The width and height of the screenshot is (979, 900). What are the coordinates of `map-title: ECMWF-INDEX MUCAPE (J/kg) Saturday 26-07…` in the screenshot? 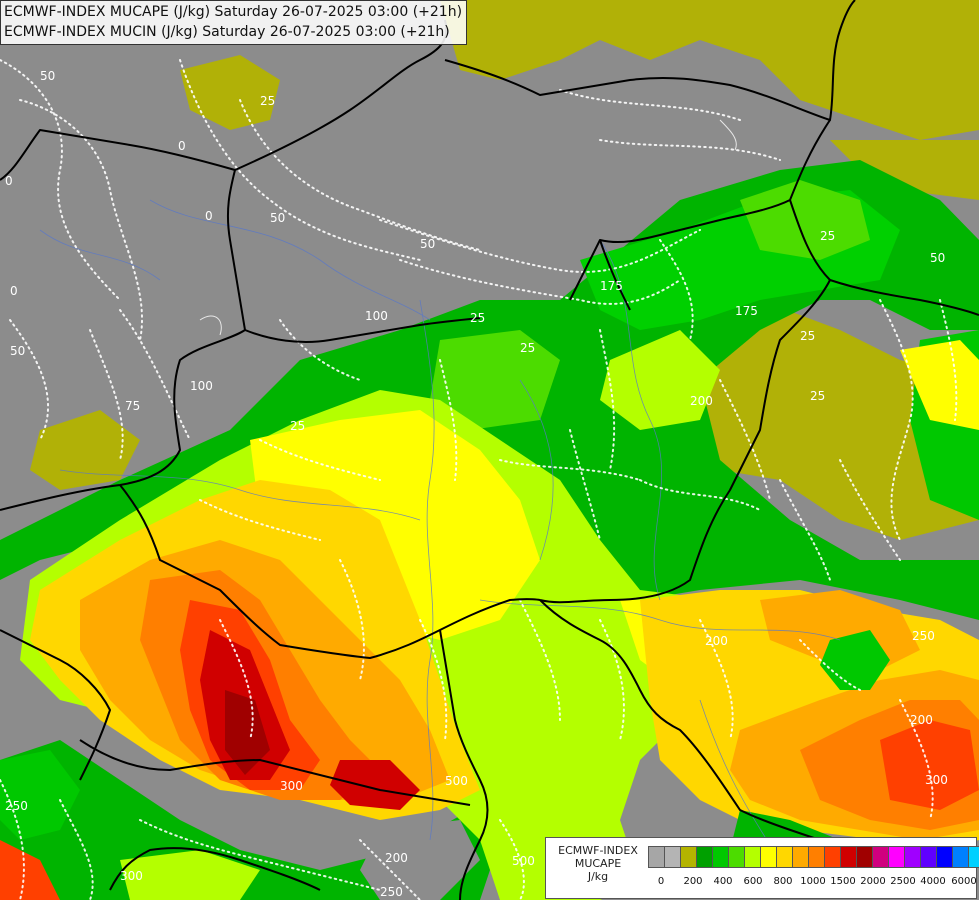 It's located at (234, 22).